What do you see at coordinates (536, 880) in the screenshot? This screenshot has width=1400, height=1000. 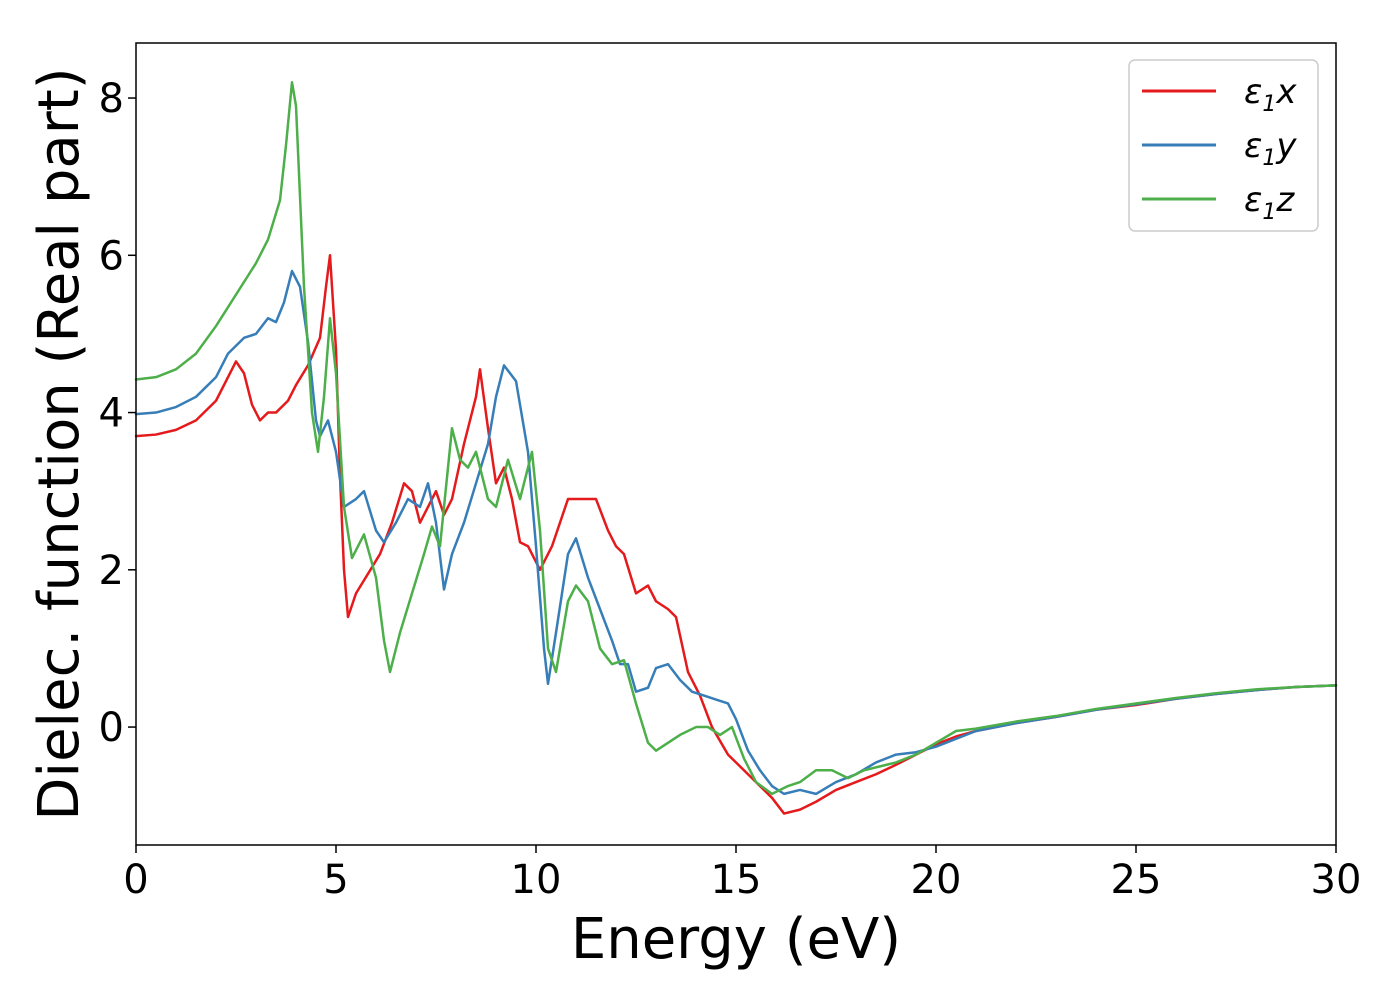 I see `x-tick-label: 10` at bounding box center [536, 880].